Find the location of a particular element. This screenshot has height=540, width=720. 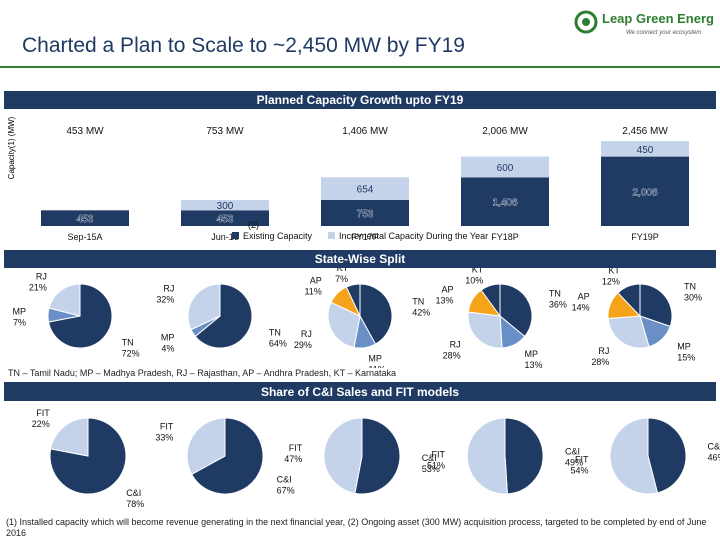

pie-label-value: 15% is located at coordinates (686, 357).